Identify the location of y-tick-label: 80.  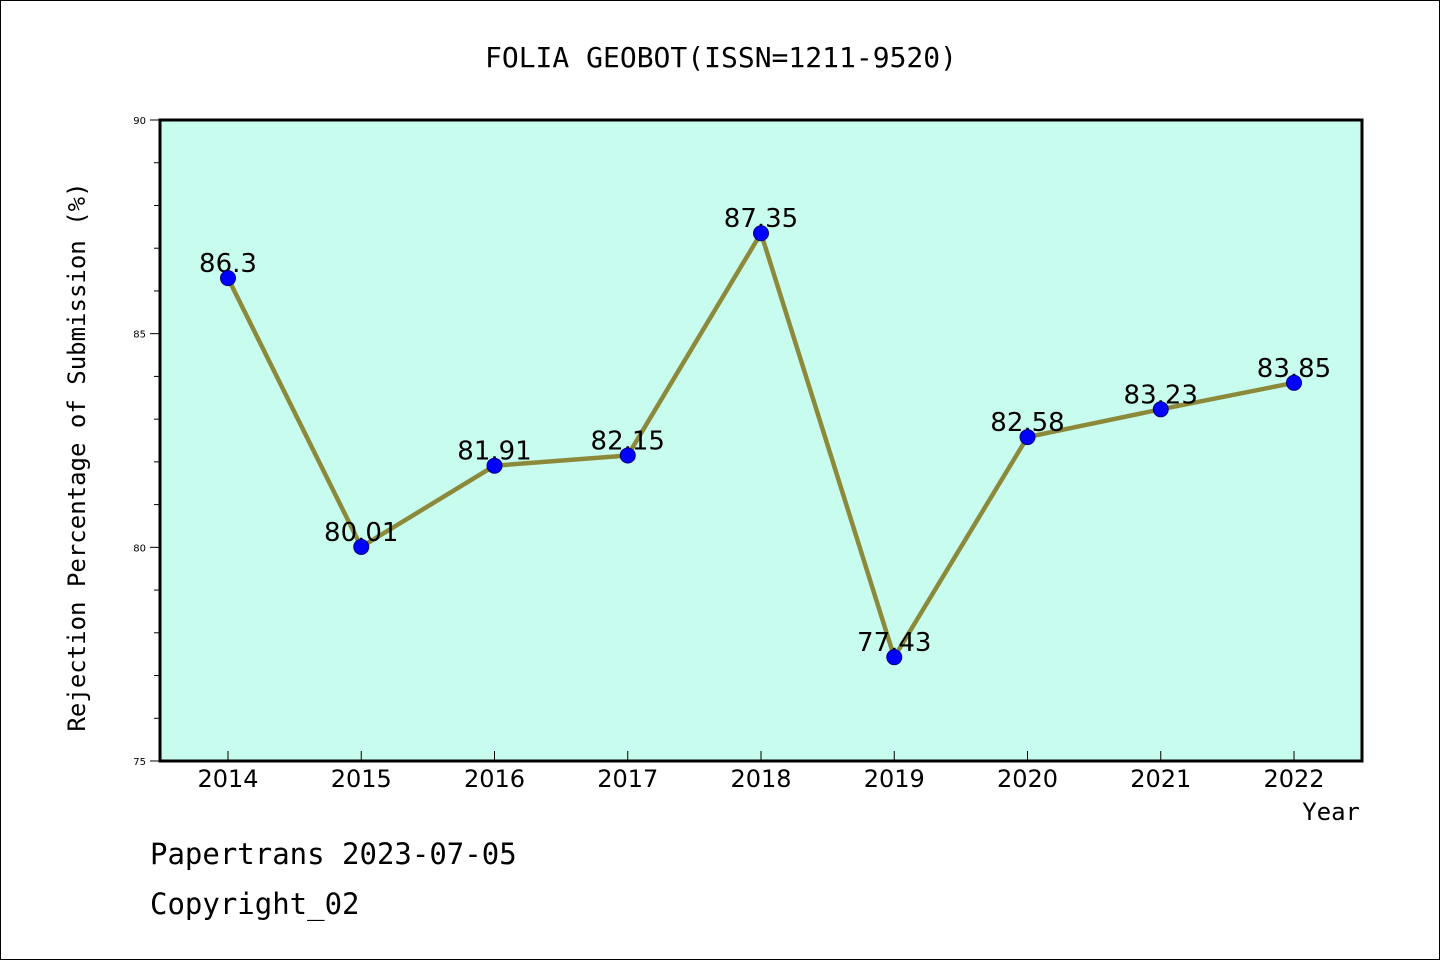
(139, 548).